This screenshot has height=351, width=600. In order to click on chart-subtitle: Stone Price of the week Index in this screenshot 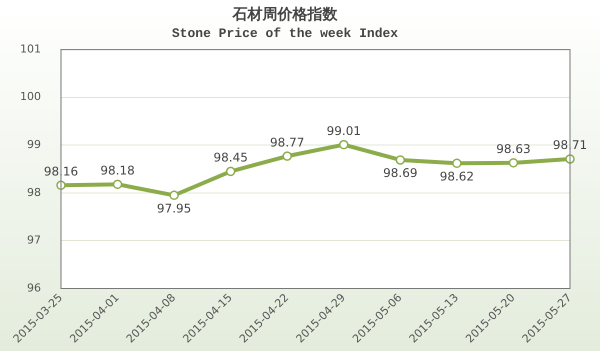, I will do `click(285, 34)`.